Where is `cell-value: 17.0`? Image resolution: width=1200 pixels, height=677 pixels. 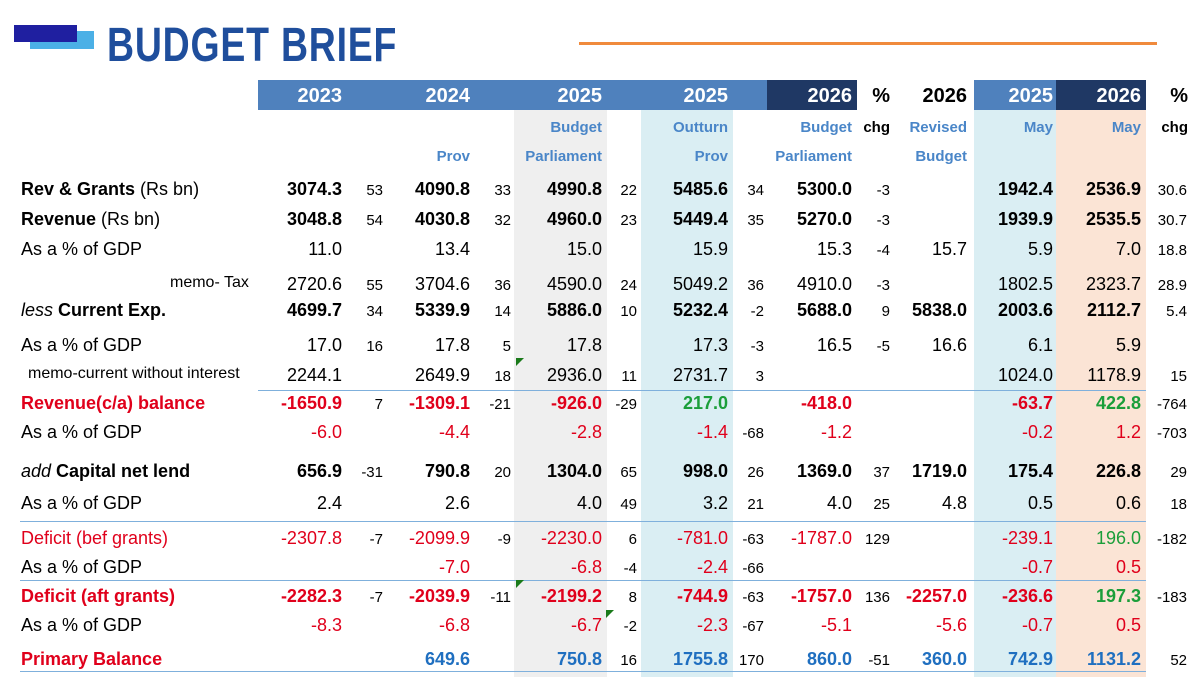
cell-value: 17.0 is located at coordinates (324, 345).